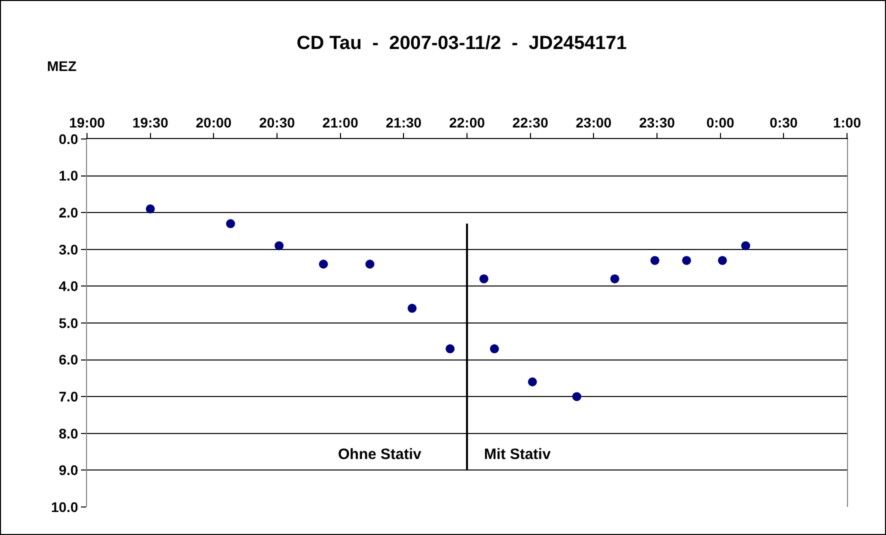 The width and height of the screenshot is (886, 535). What do you see at coordinates (847, 122) in the screenshot?
I see `x-tick-label: 1:00` at bounding box center [847, 122].